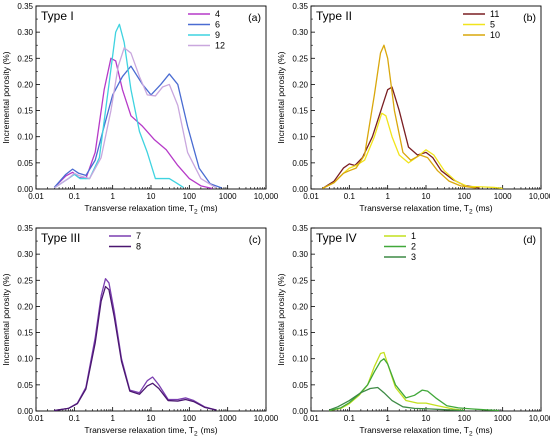  Describe the element at coordinates (125, 241) in the screenshot. I see `legend: 78` at that location.